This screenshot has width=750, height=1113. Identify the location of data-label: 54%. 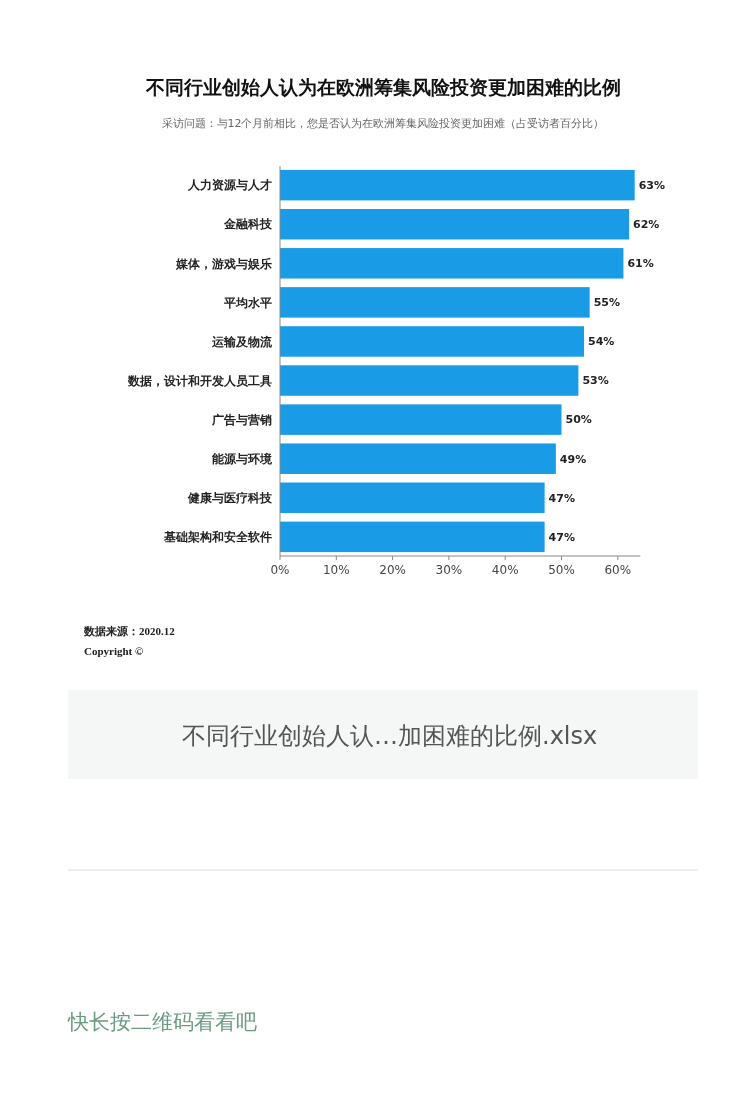
(601, 342).